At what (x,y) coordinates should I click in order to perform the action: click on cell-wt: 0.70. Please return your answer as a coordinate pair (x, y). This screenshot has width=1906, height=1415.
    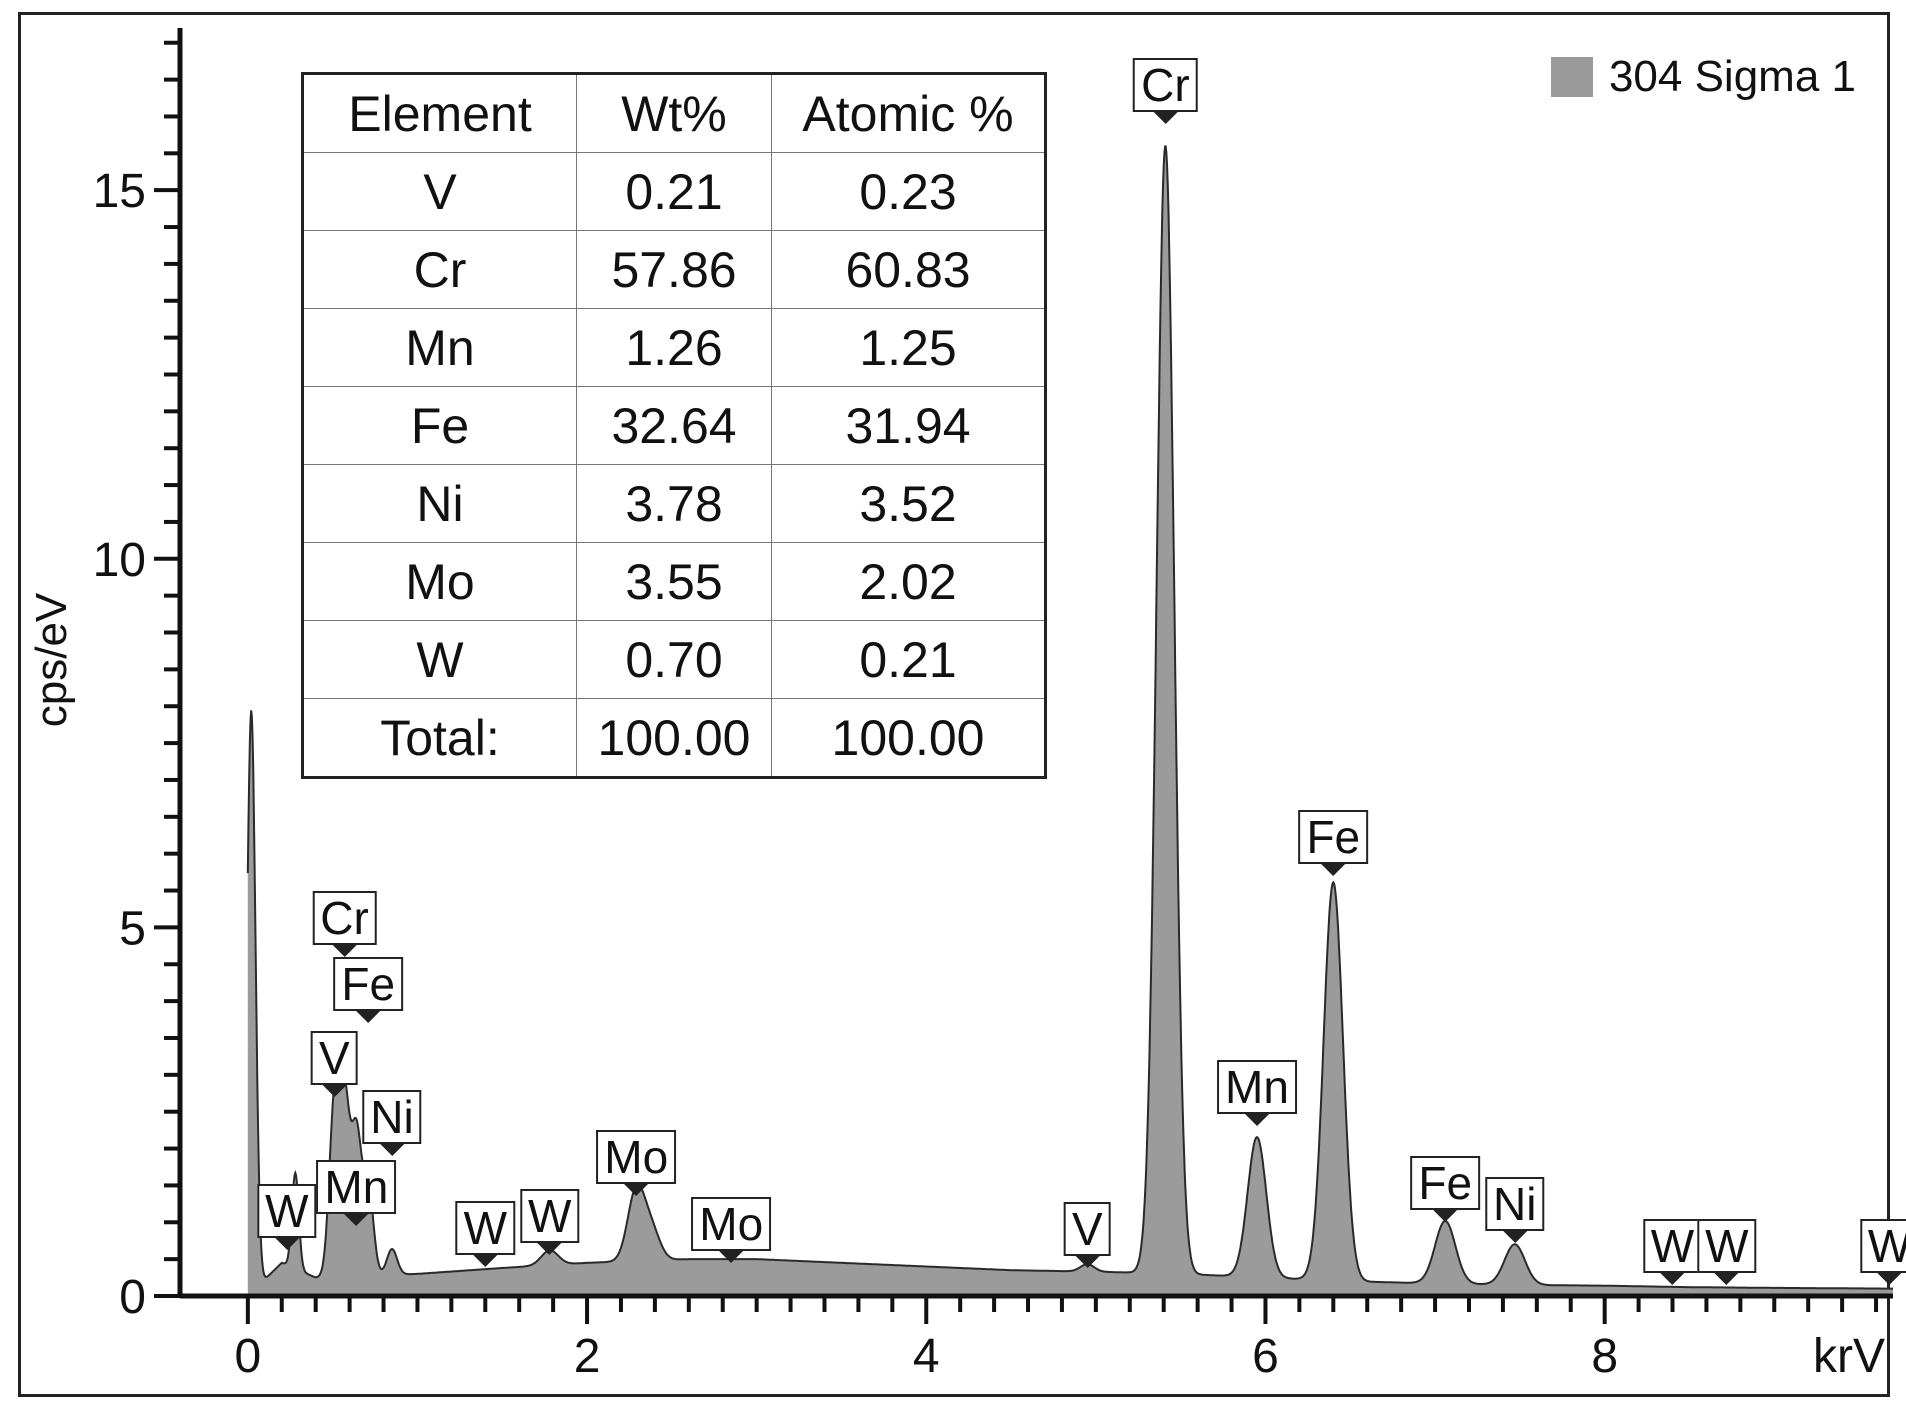
    Looking at the image, I should click on (674, 659).